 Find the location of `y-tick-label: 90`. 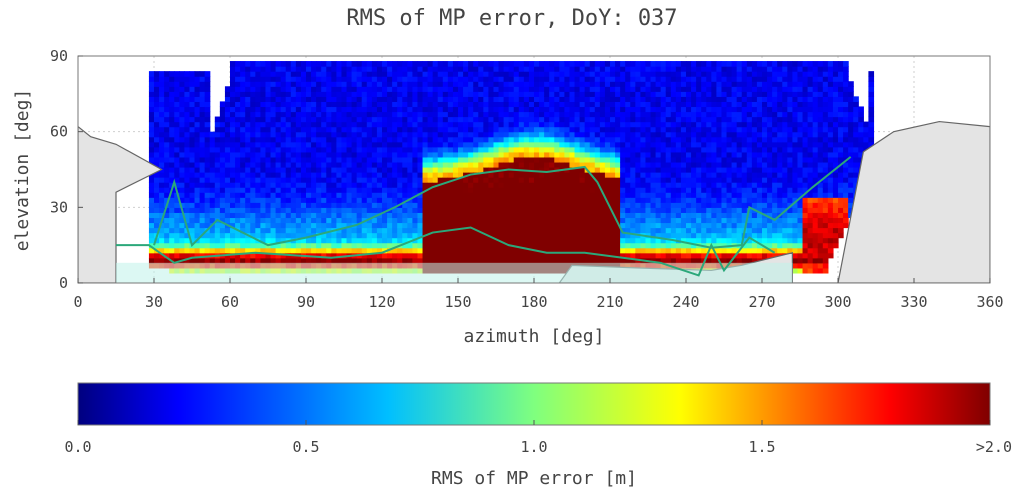

y-tick-label: 90 is located at coordinates (59, 56).